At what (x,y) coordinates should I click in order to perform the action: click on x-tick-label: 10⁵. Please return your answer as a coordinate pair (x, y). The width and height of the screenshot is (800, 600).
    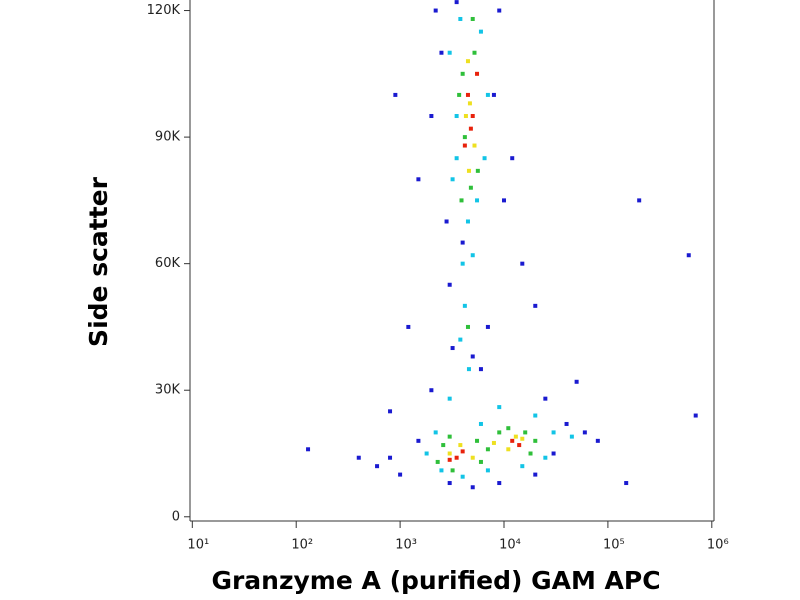
    Looking at the image, I should click on (614, 545).